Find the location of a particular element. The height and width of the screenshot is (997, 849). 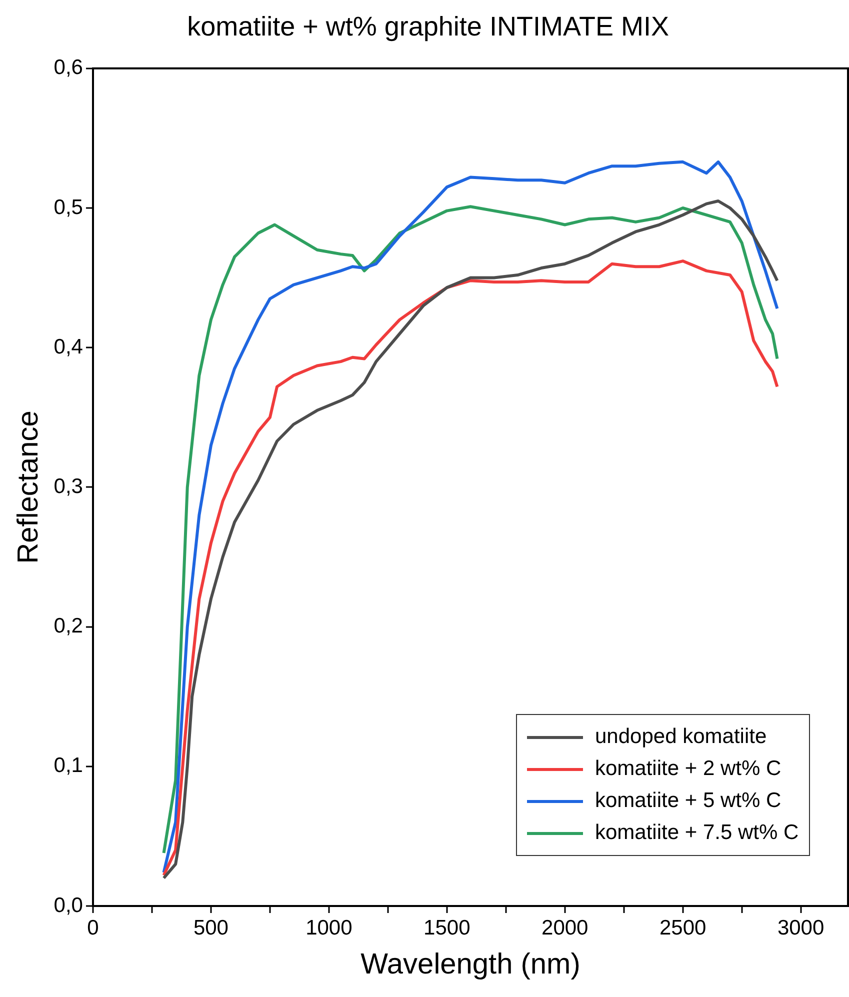

y-tick-label: 0,2 is located at coordinates (68, 626).